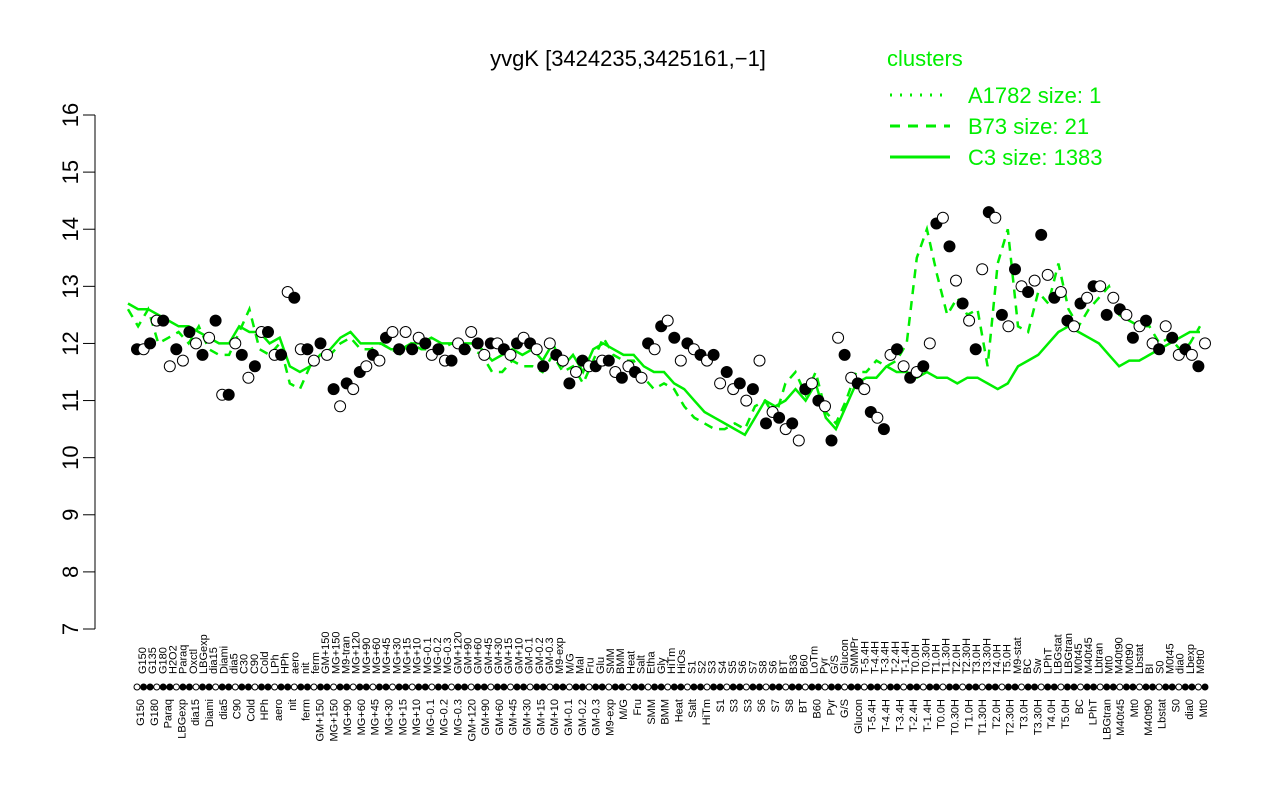 The height and width of the screenshot is (800, 1280). I want to click on x-label-top: Oxctl, so click(194, 661).